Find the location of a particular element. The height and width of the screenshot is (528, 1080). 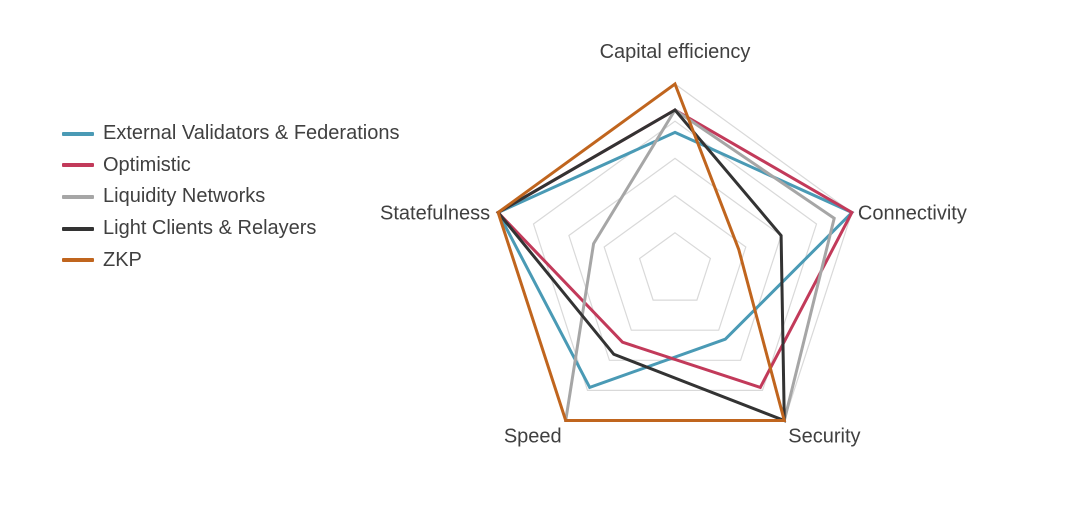

legend-item-light-clients: Light Clients & Relayers is located at coordinates (230, 229).